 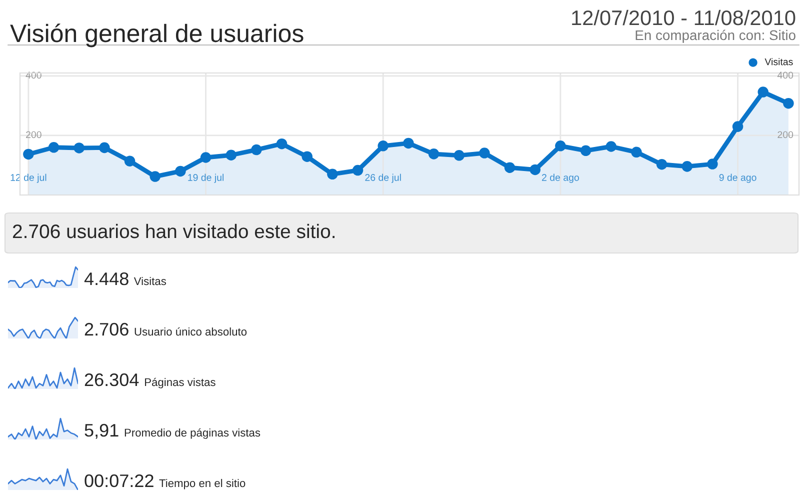 What do you see at coordinates (716, 36) in the screenshot?
I see `text: En comparación con: Sitio` at bounding box center [716, 36].